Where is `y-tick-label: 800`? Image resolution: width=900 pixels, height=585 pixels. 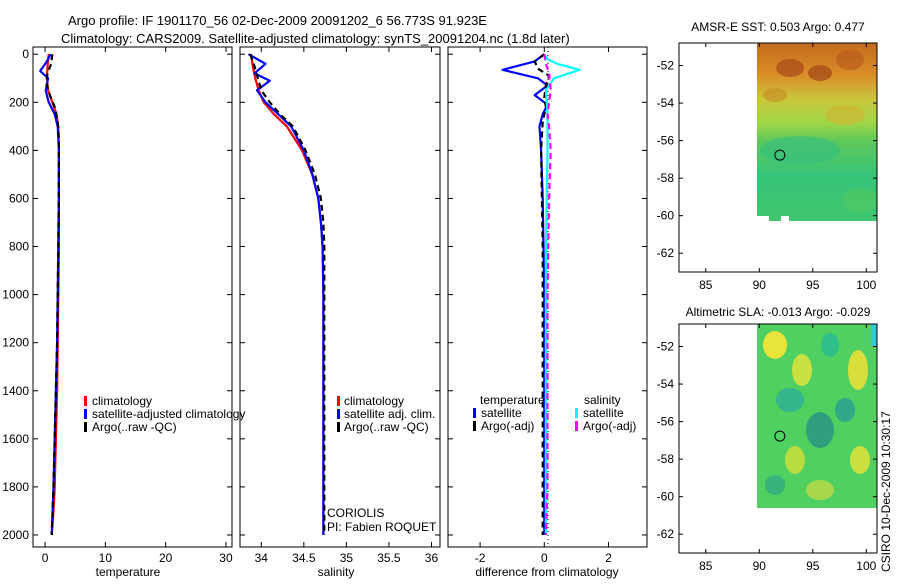
y-tick-label: 800 is located at coordinates (19, 247).